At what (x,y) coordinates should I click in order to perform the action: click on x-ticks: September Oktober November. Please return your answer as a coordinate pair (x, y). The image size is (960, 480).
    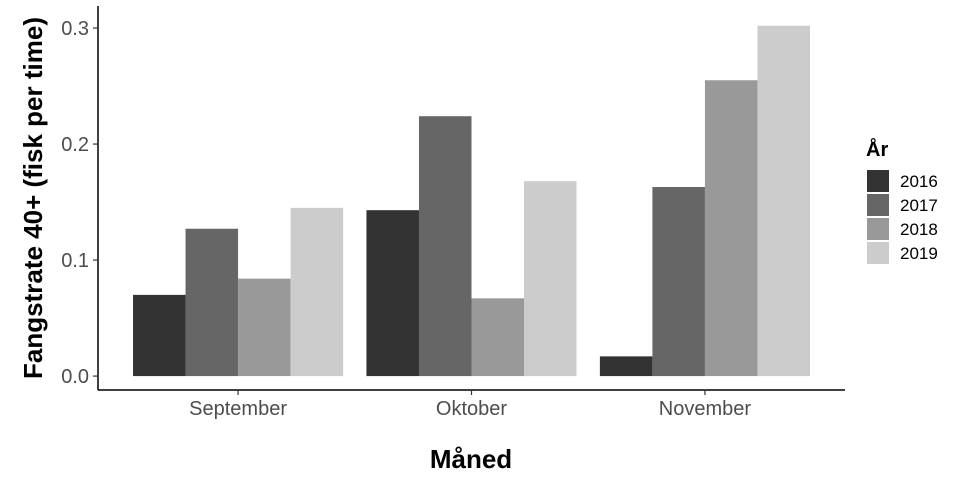
    Looking at the image, I should click on (470, 405).